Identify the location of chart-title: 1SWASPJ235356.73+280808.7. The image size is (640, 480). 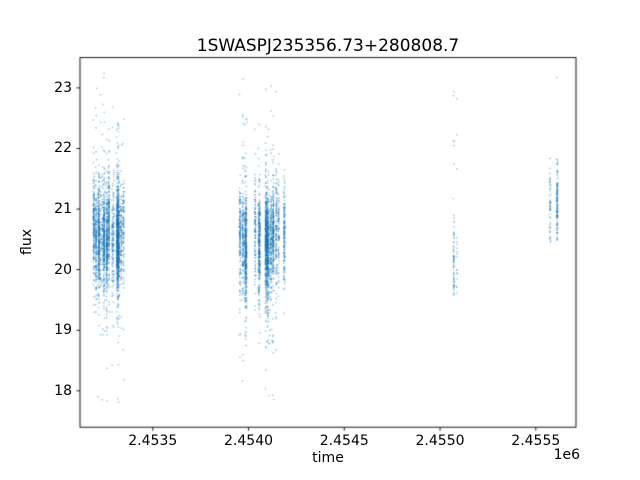
(328, 46).